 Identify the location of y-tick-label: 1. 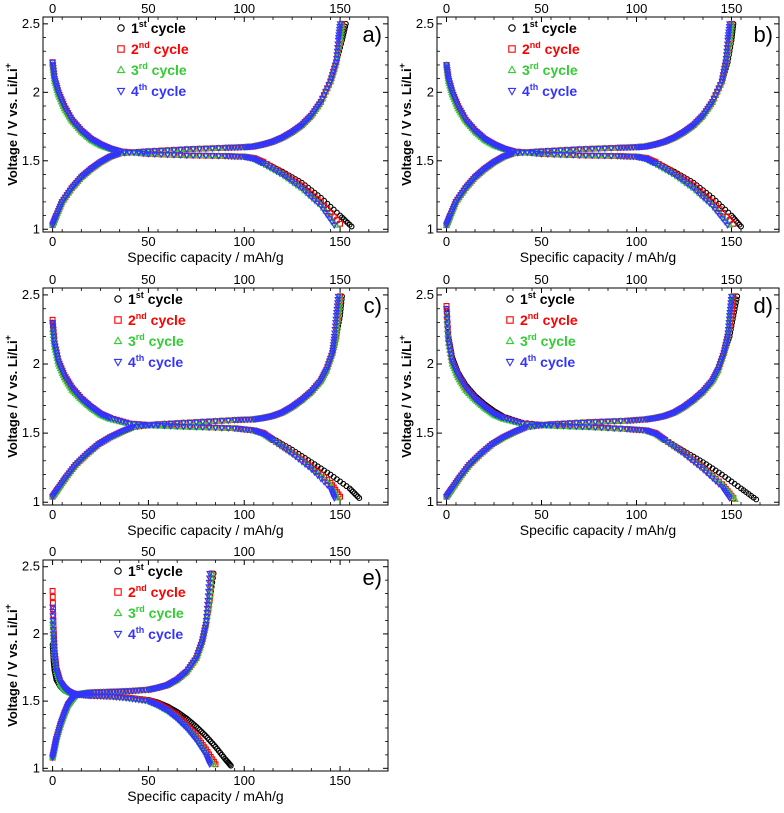
(430, 501).